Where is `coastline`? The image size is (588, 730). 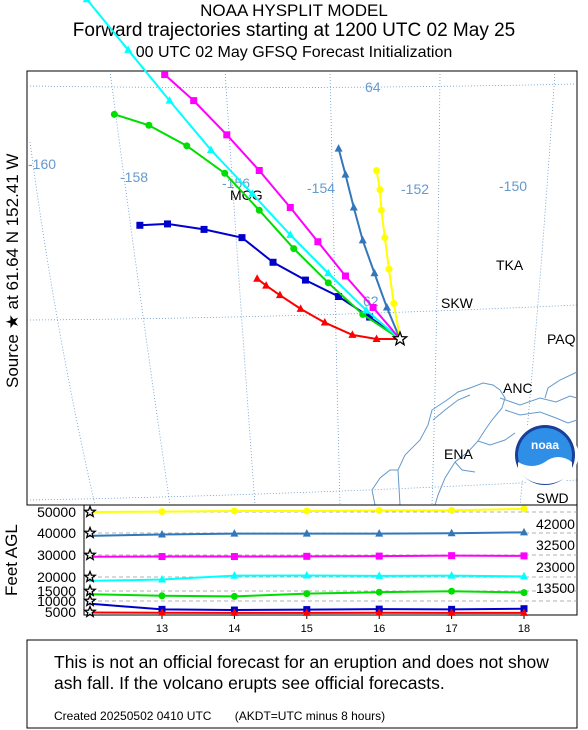 coastline is located at coordinates (474, 438).